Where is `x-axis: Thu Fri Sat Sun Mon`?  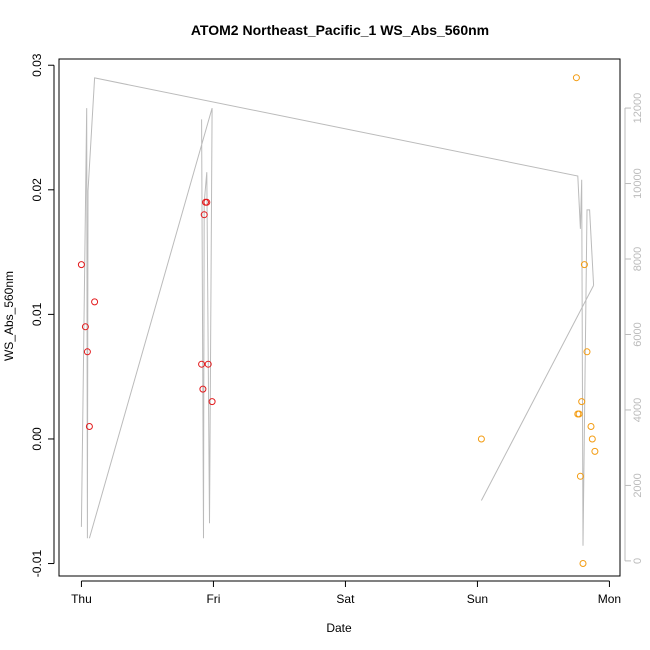
x-axis: Thu Fri Sat Sun Mon is located at coordinates (346, 593).